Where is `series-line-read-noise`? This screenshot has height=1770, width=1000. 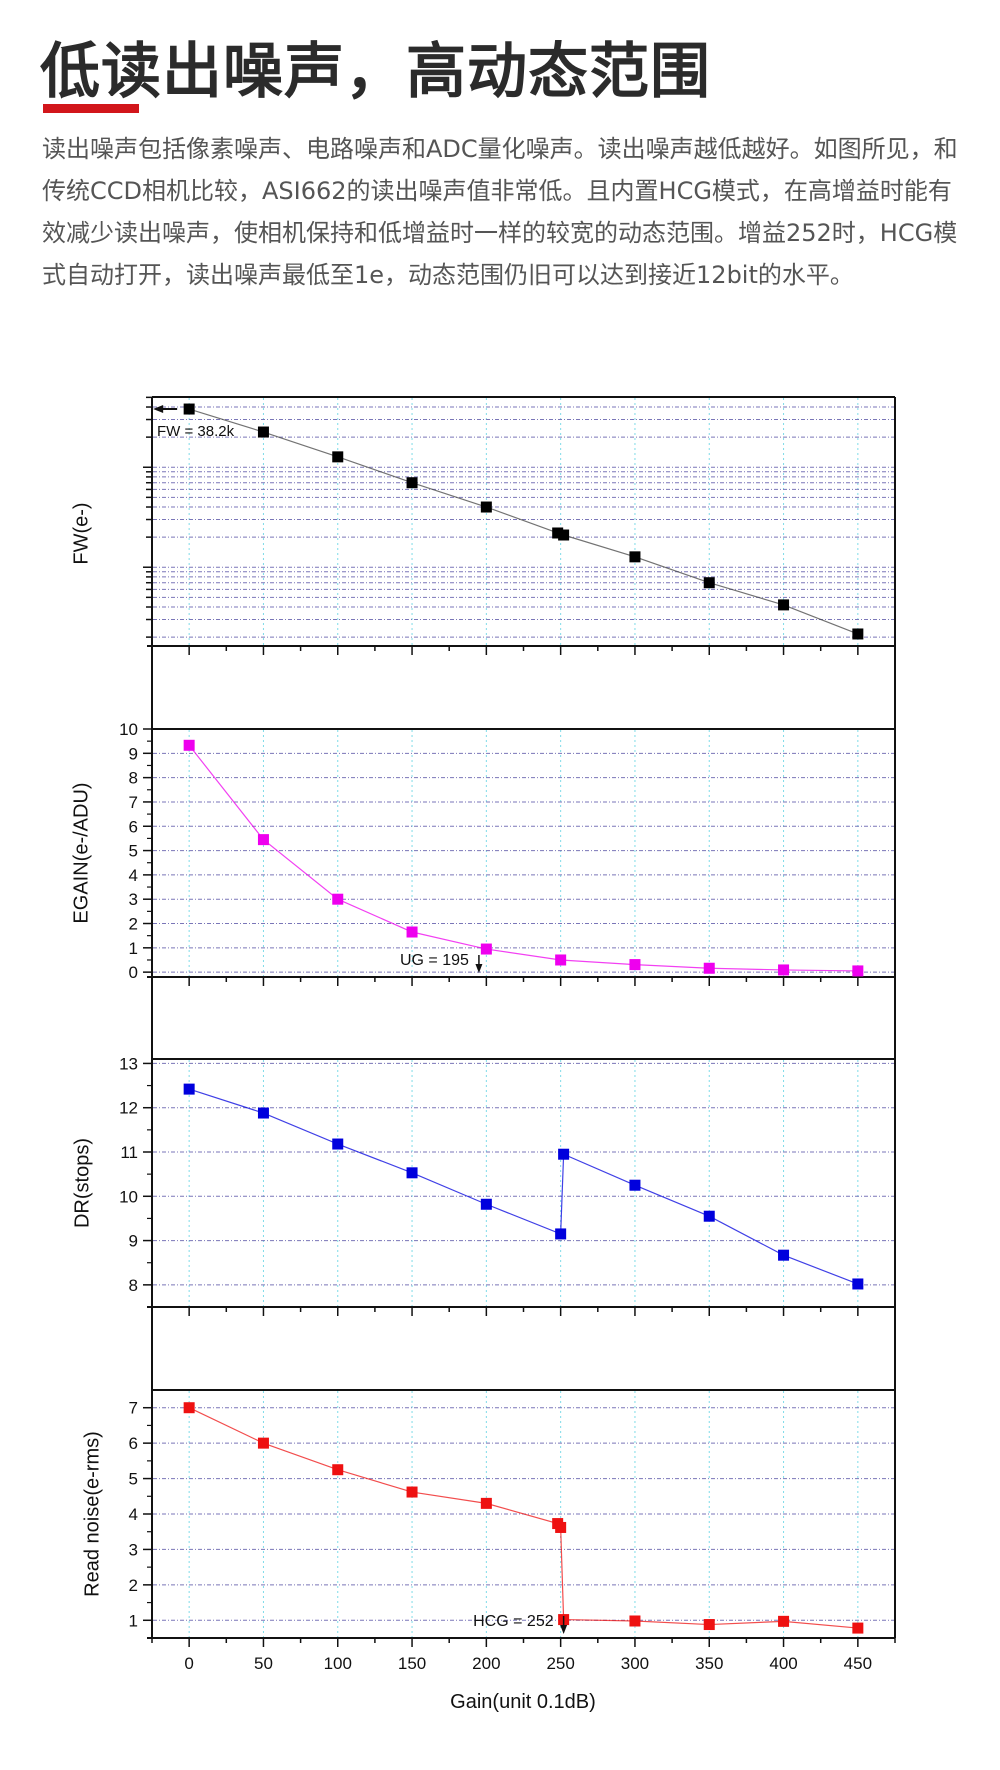
series-line-read-noise is located at coordinates (523, 1518).